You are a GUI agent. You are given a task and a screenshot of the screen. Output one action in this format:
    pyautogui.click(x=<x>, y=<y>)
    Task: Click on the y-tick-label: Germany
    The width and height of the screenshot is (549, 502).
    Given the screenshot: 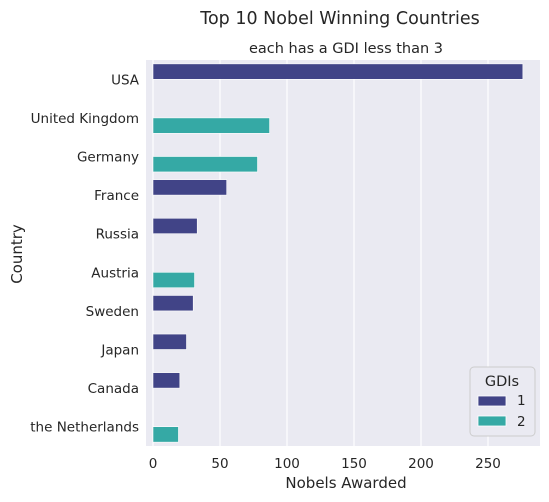 What is the action you would take?
    pyautogui.click(x=108, y=158)
    